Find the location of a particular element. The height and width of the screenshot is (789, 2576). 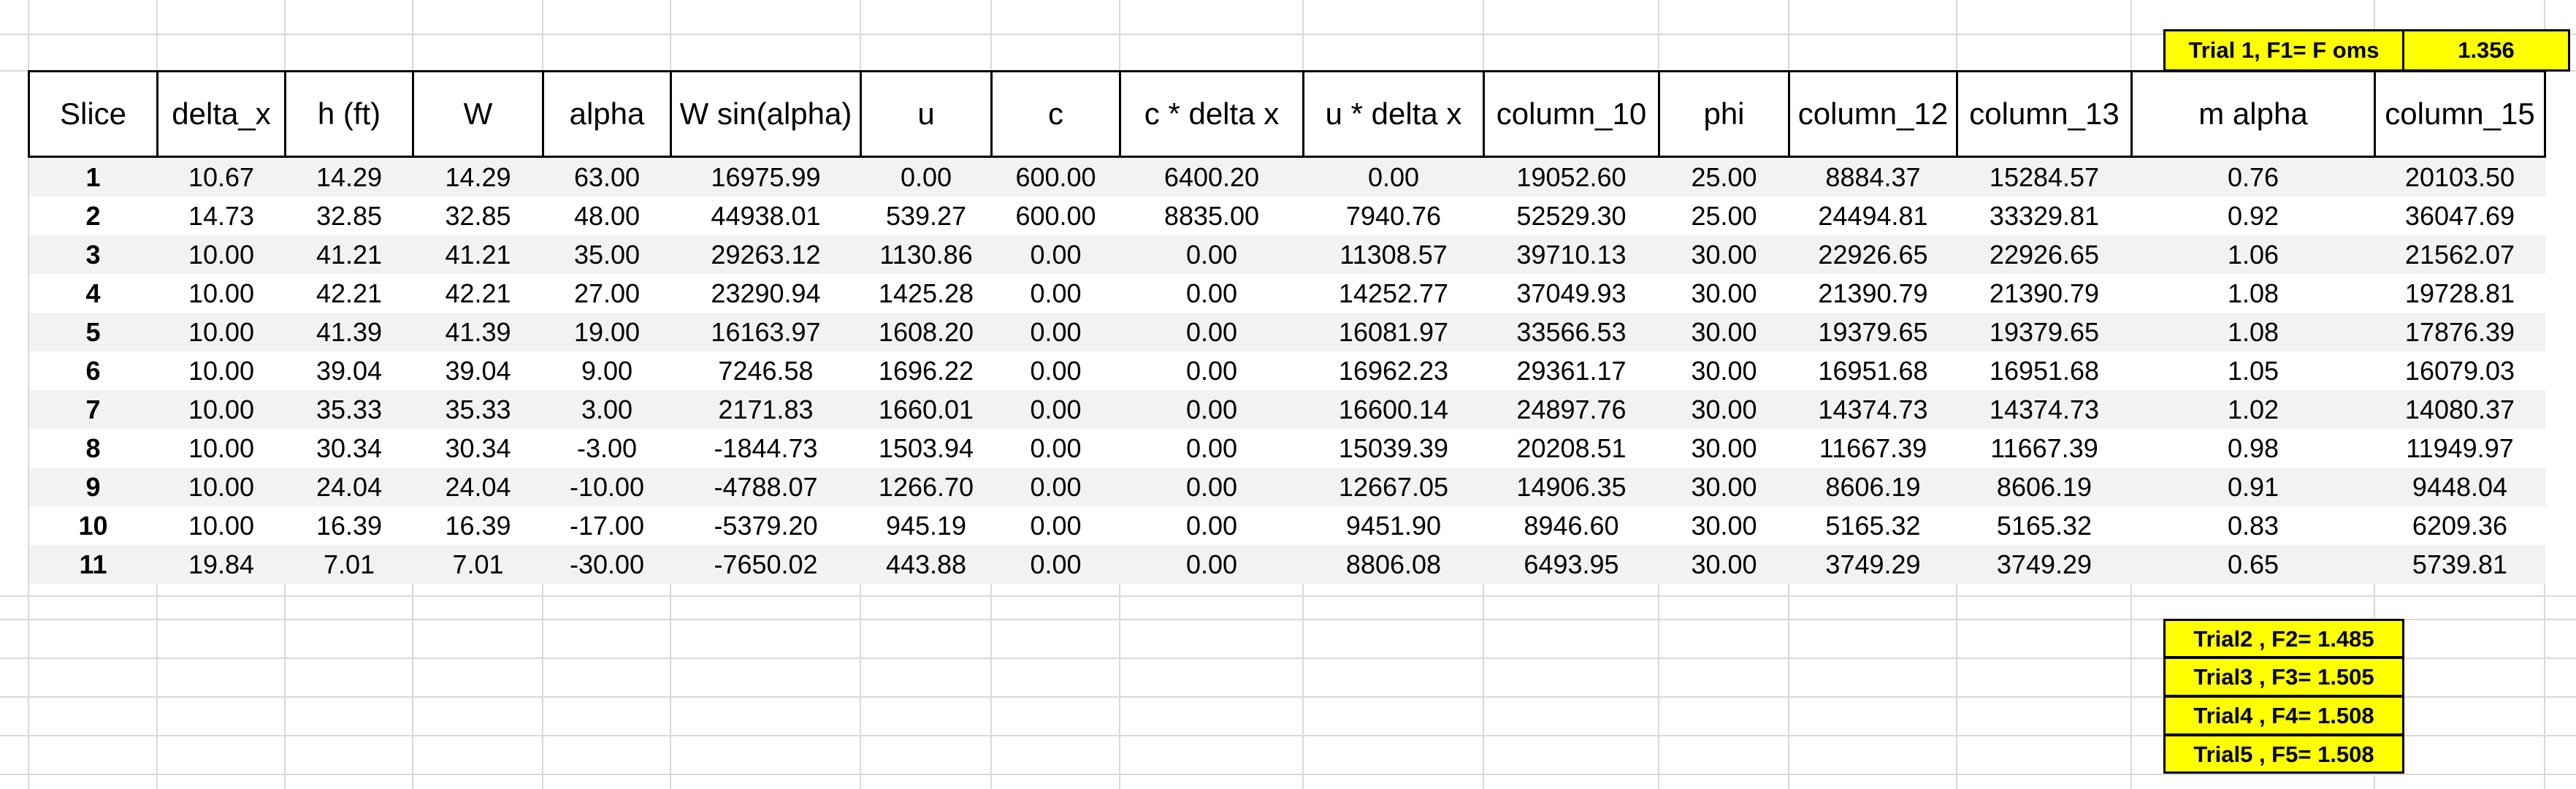

data-cell: 16951.68 is located at coordinates (1873, 370).